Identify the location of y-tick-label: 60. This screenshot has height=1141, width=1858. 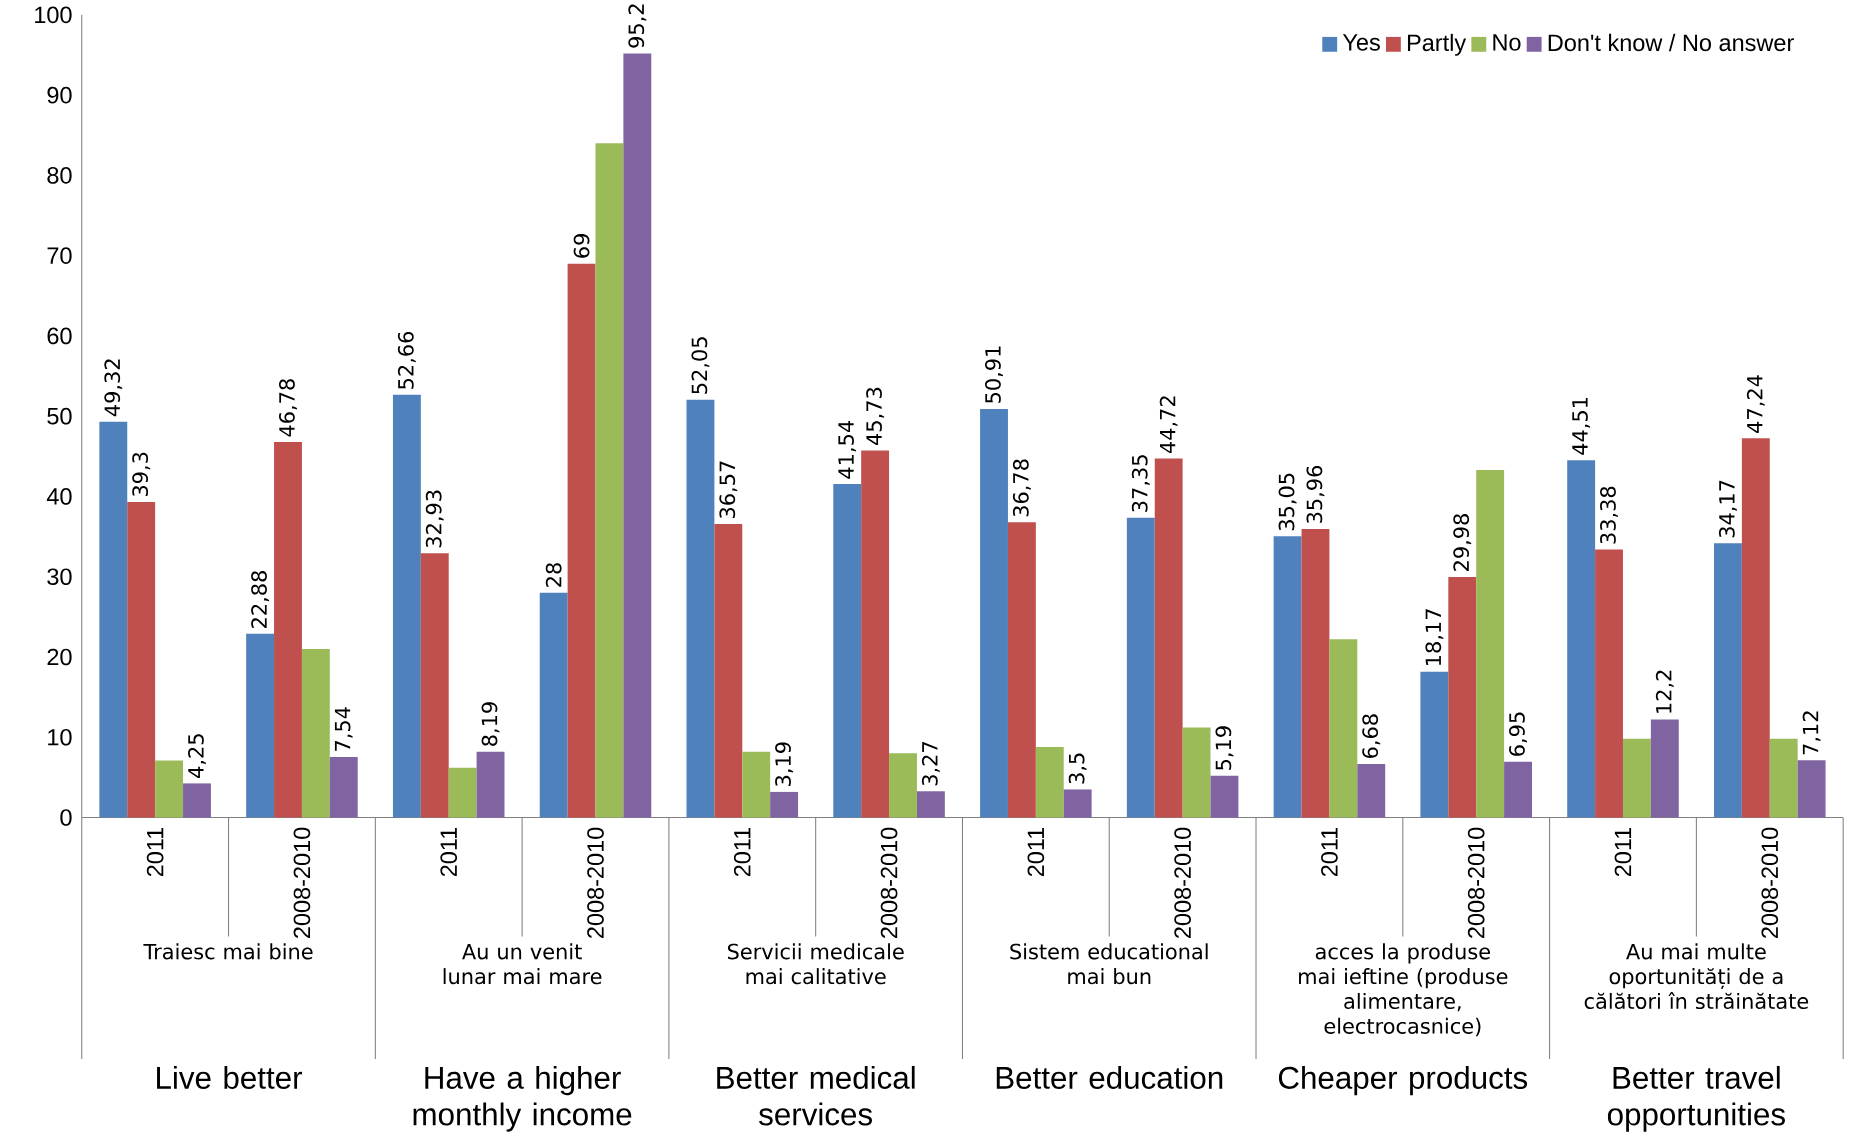
(59, 336).